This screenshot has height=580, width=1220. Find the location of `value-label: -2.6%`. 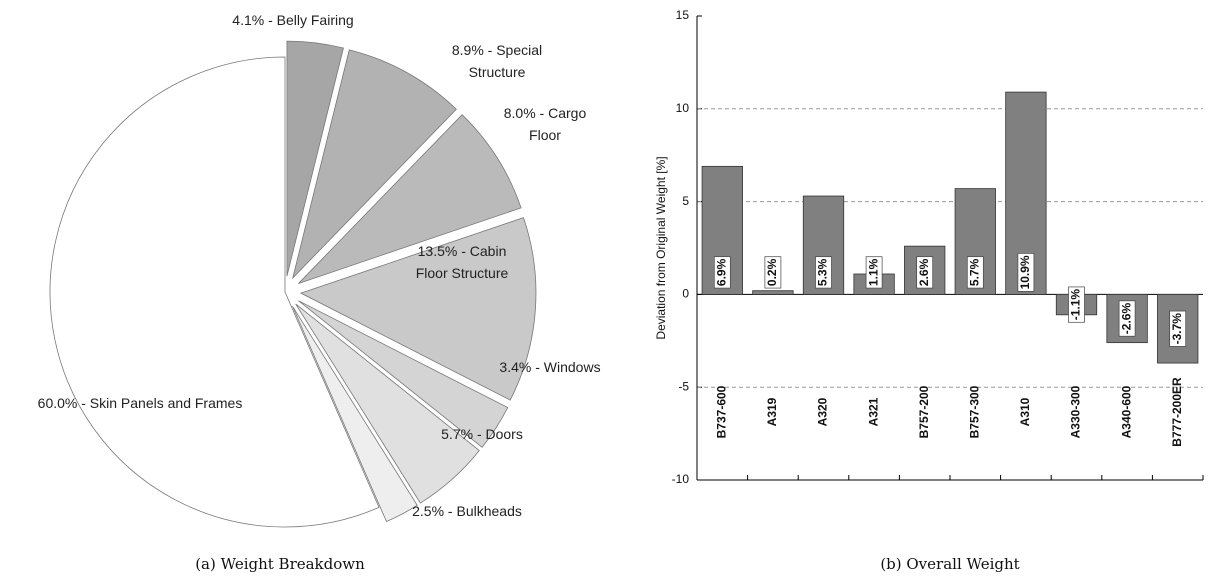

value-label: -2.6% is located at coordinates (1126, 319).